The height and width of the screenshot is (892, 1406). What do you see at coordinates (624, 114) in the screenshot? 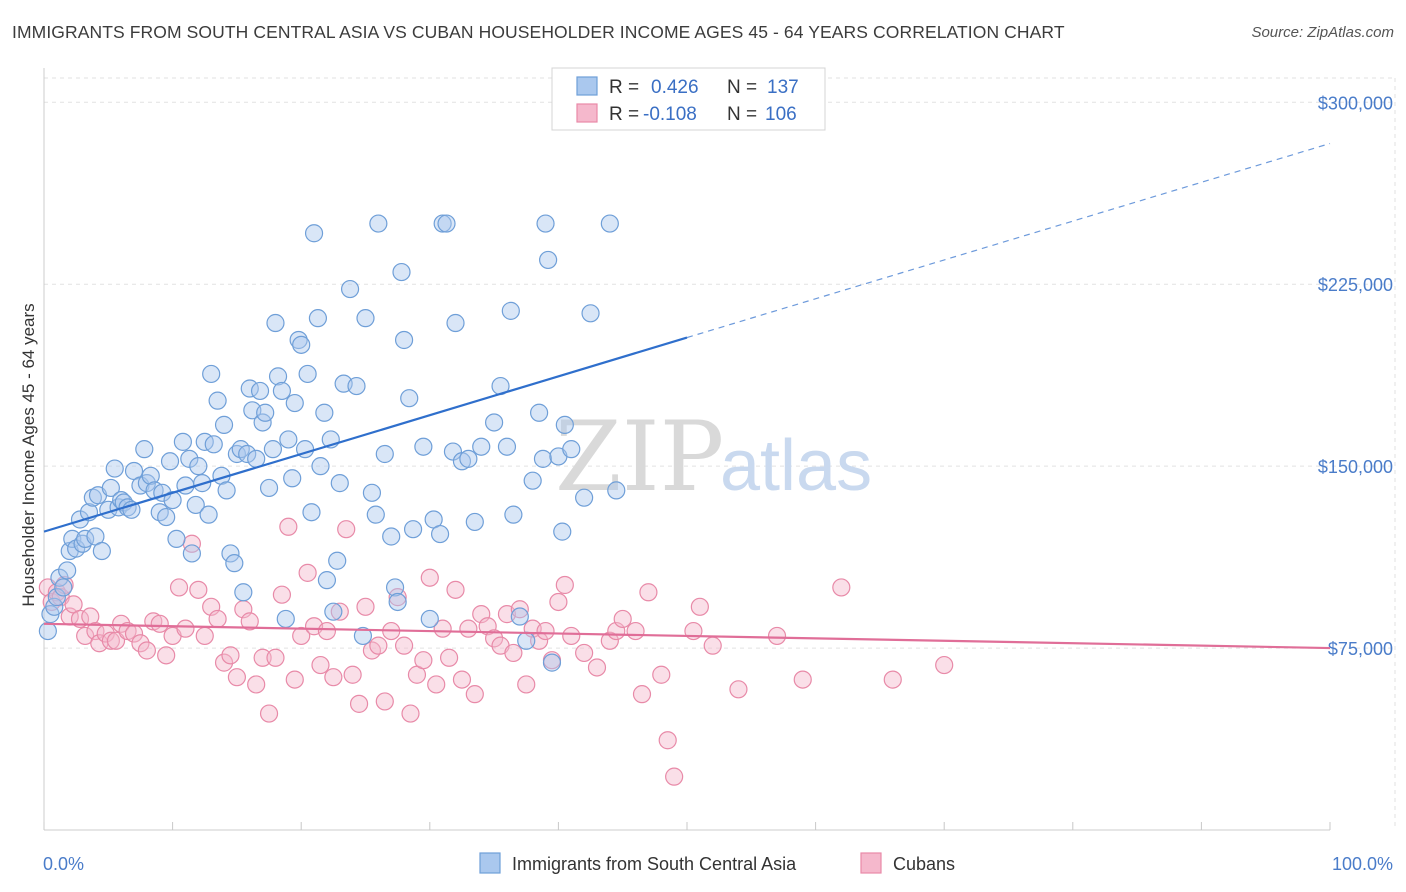
I see `legend-r-label-pink: R =` at bounding box center [624, 114].